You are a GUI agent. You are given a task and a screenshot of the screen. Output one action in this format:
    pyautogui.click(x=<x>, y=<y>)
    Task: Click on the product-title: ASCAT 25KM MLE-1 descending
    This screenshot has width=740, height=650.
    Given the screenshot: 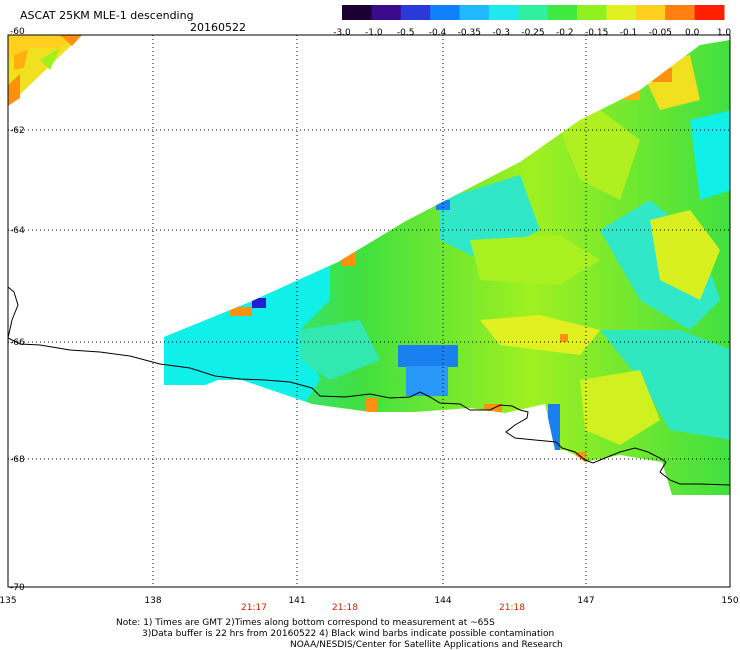 What is the action you would take?
    pyautogui.click(x=107, y=15)
    